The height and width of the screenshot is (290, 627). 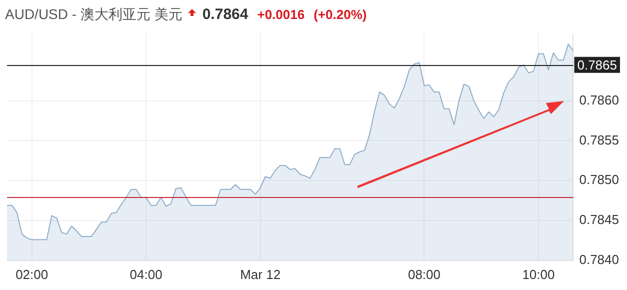 What do you see at coordinates (146, 274) in the screenshot?
I see `x-tick-label: 04:00` at bounding box center [146, 274].